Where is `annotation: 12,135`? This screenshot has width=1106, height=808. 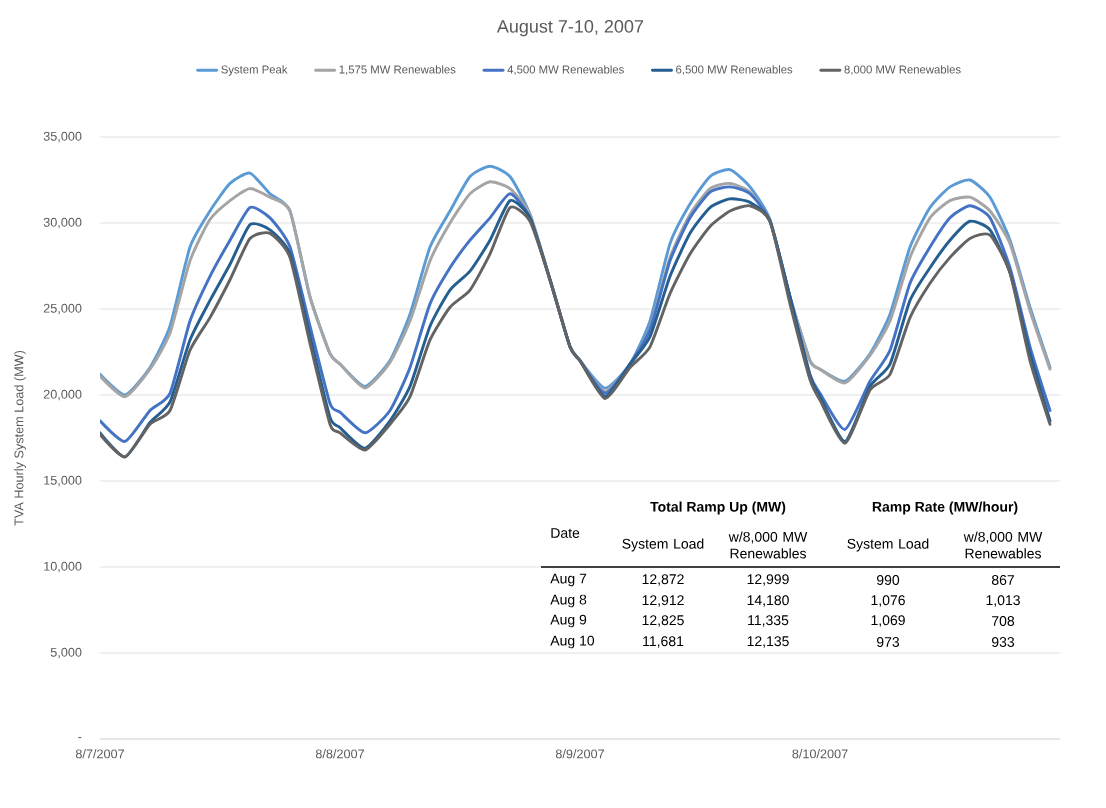
annotation: 12,135 is located at coordinates (768, 642).